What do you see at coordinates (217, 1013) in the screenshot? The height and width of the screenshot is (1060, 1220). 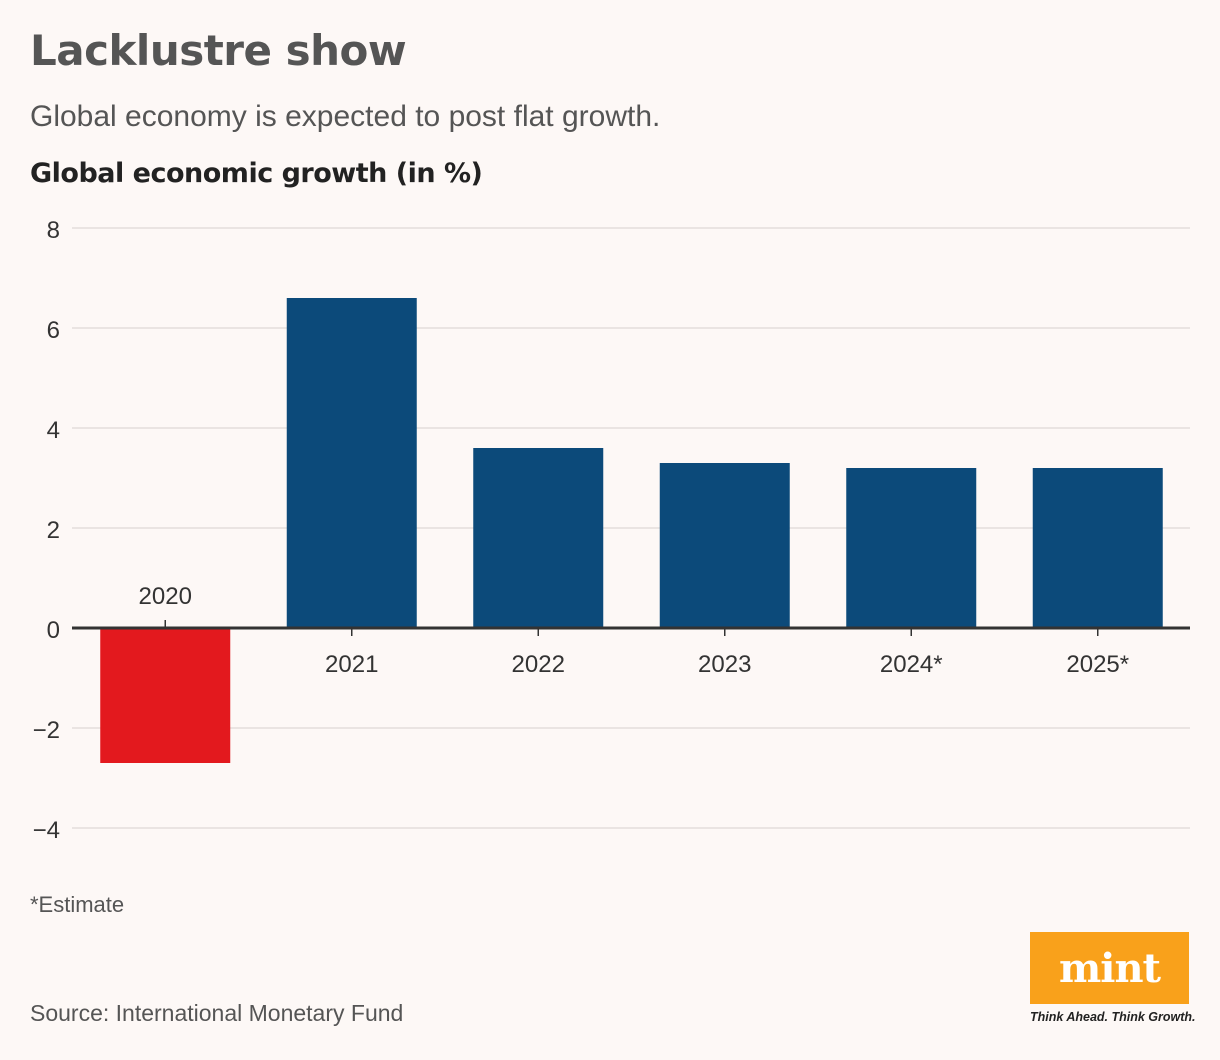 I see `source-note: Source: International Monetary Fund` at bounding box center [217, 1013].